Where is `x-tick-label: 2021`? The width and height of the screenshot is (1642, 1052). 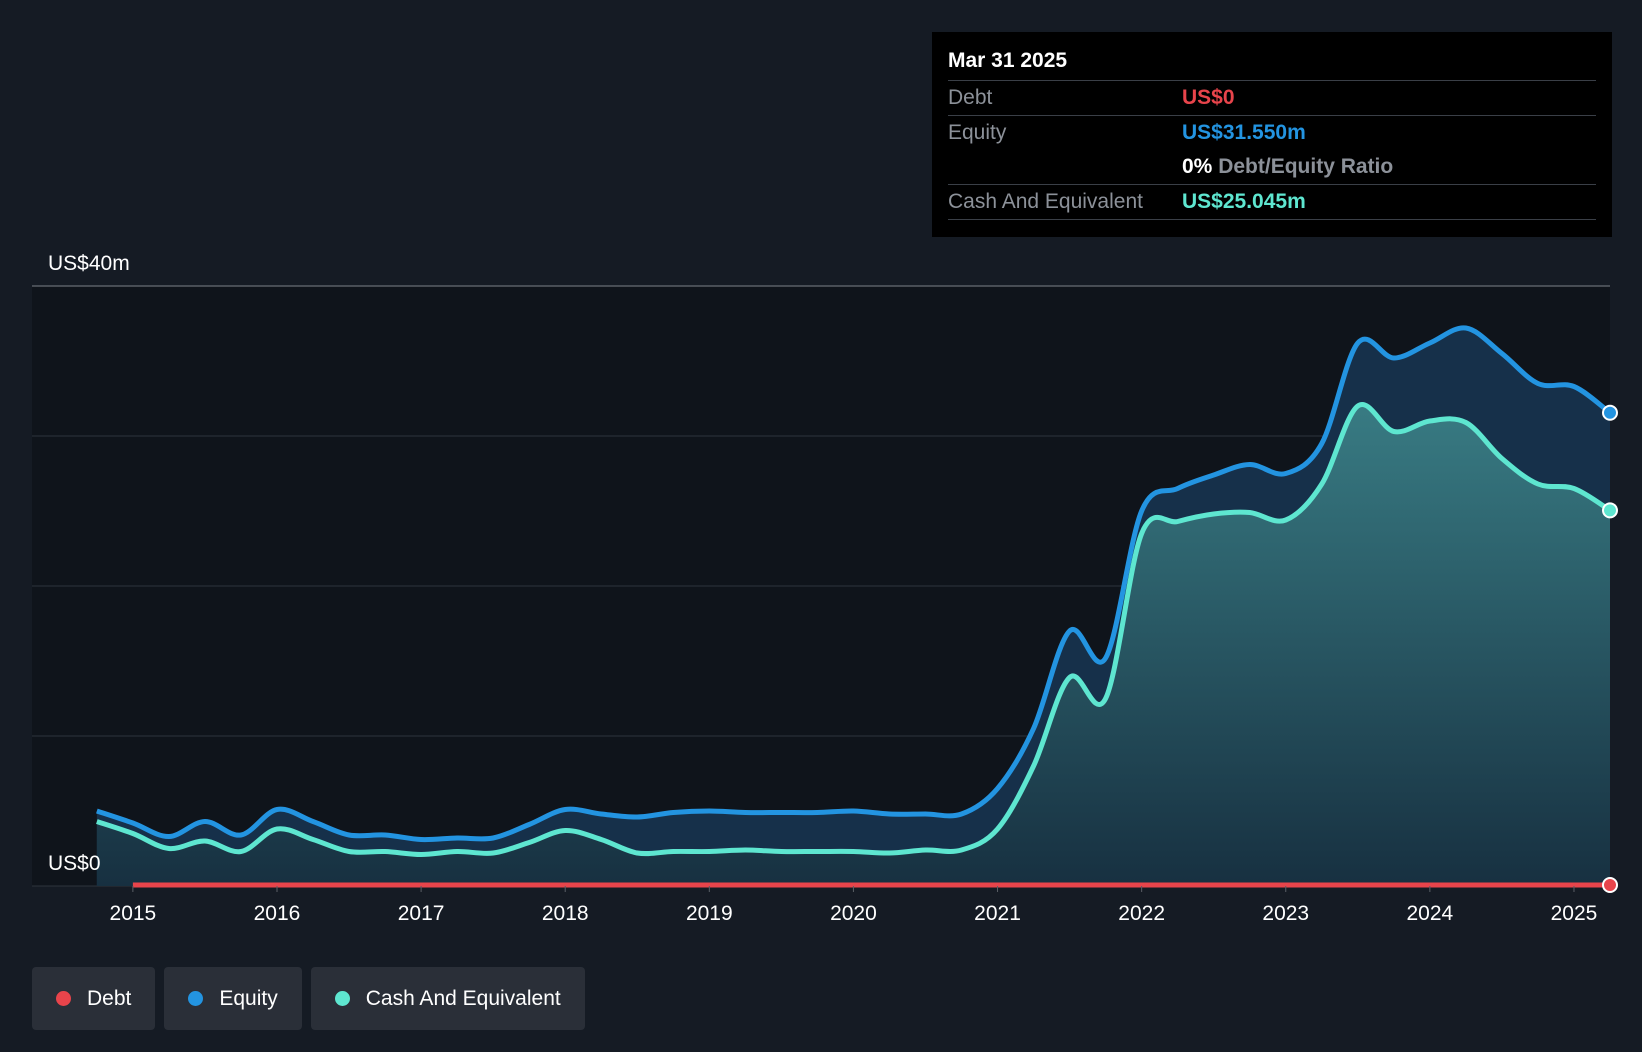 x-tick-label: 2021 is located at coordinates (997, 913).